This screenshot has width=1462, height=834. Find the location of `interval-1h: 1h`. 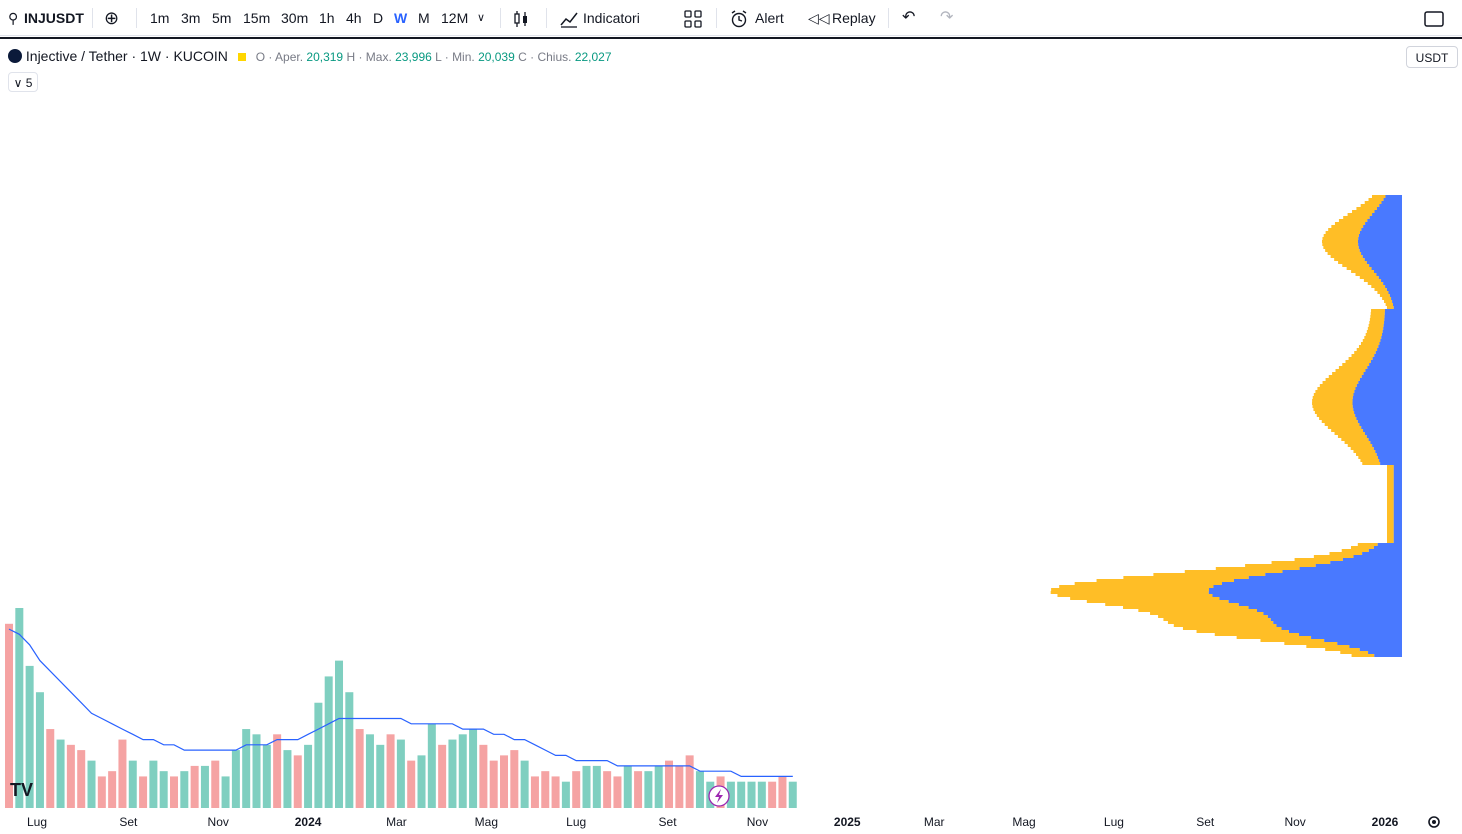

interval-1h: 1h is located at coordinates (327, 18).